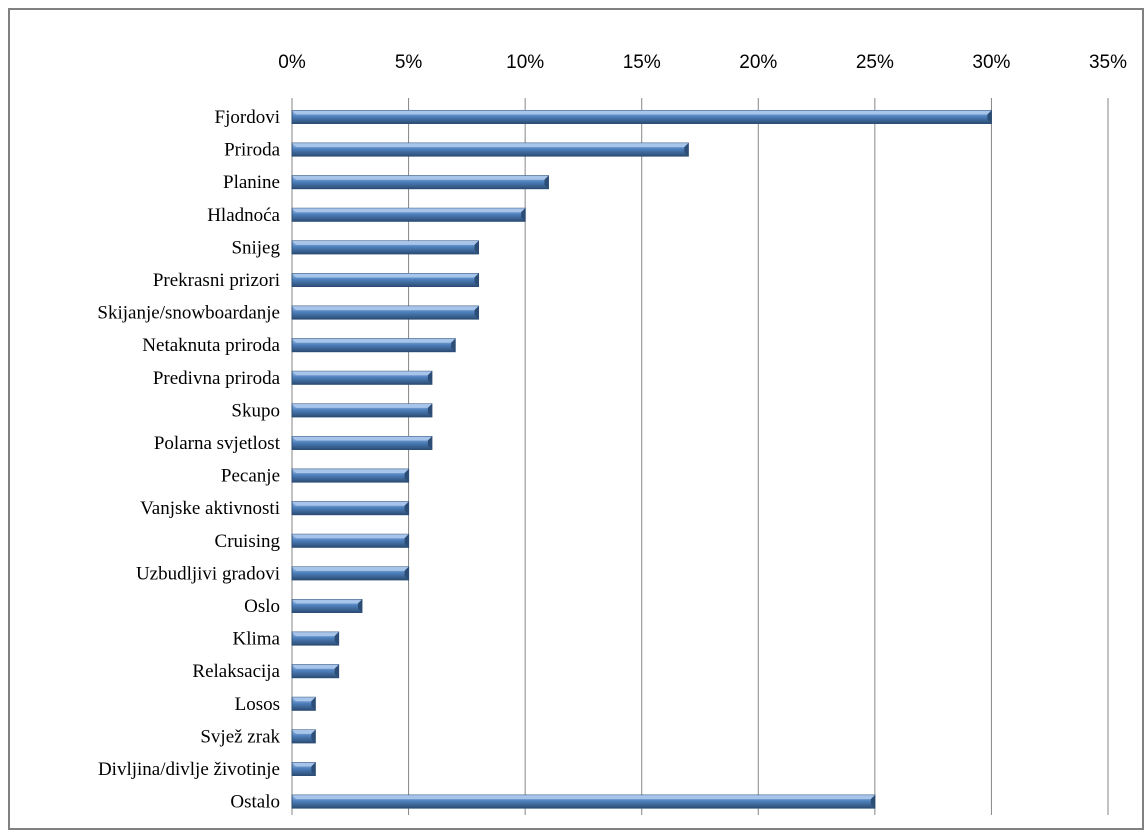 The image size is (1148, 834). I want to click on x-axis-tick-labels: 0% 5% 10% 15% 20% 25% 30% 35%, so click(702, 62).